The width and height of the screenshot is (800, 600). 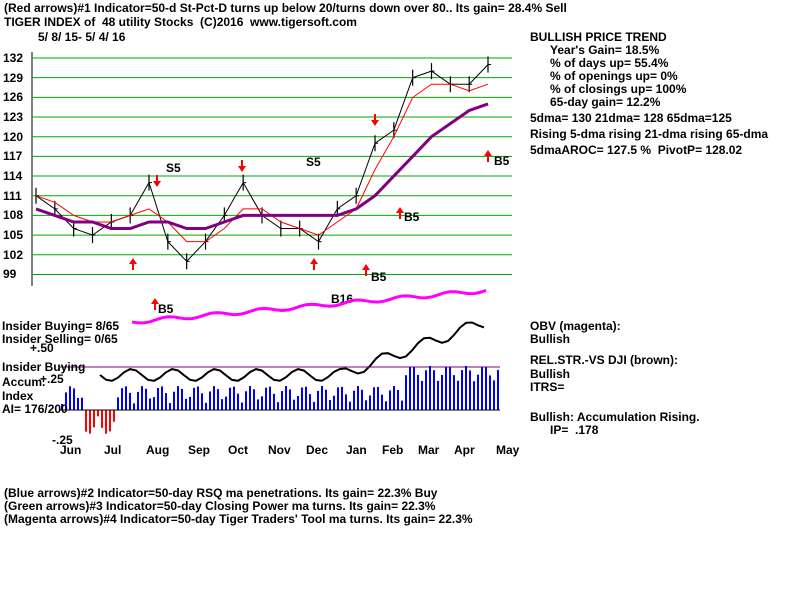 What do you see at coordinates (550, 374) in the screenshot?
I see `relstr-status: Bullish` at bounding box center [550, 374].